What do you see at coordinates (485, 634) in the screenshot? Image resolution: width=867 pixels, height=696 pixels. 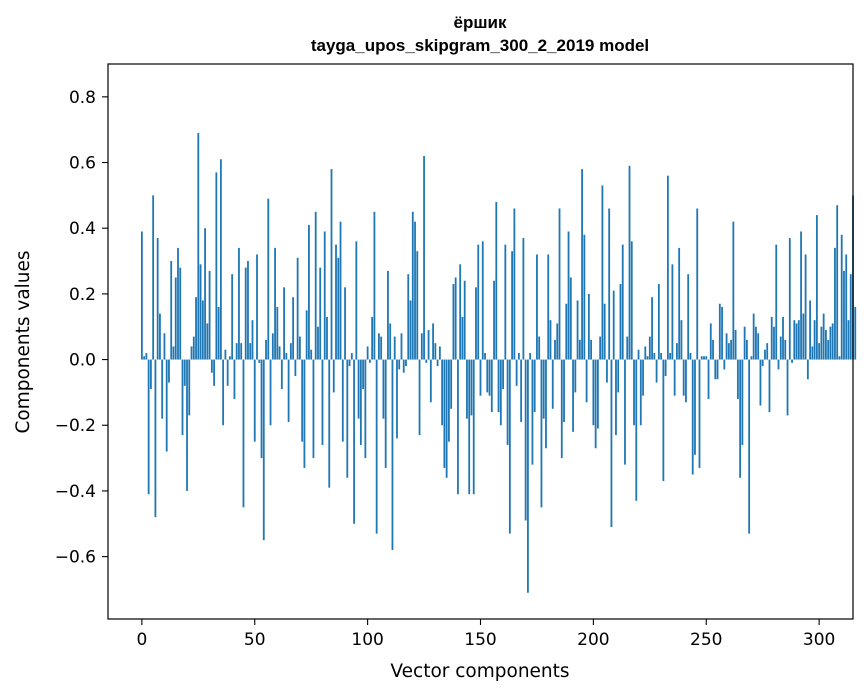 I see `x-axis: 0 50 100 150 200 250 300` at bounding box center [485, 634].